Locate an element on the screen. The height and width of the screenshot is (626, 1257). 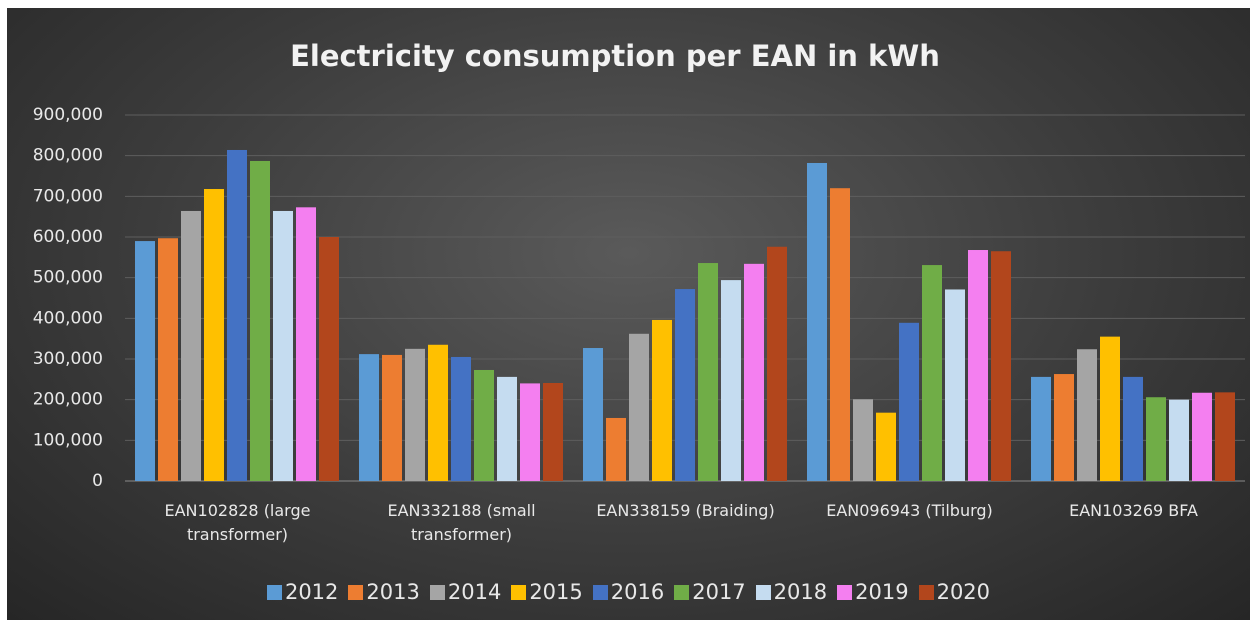
x-tick-label: EAN338159 (Braiding) is located at coordinates (685, 510).